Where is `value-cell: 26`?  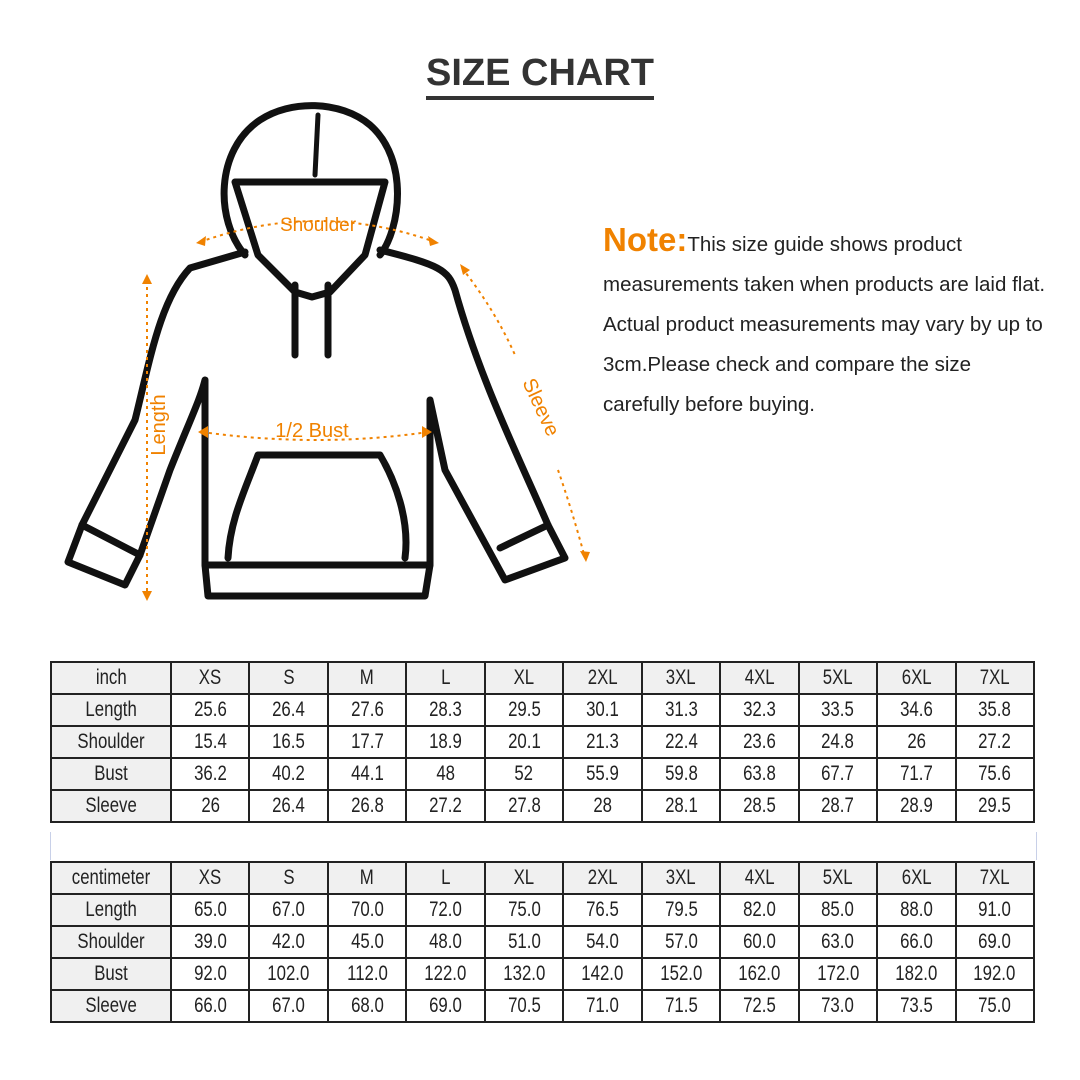 value-cell: 26 is located at coordinates (916, 742).